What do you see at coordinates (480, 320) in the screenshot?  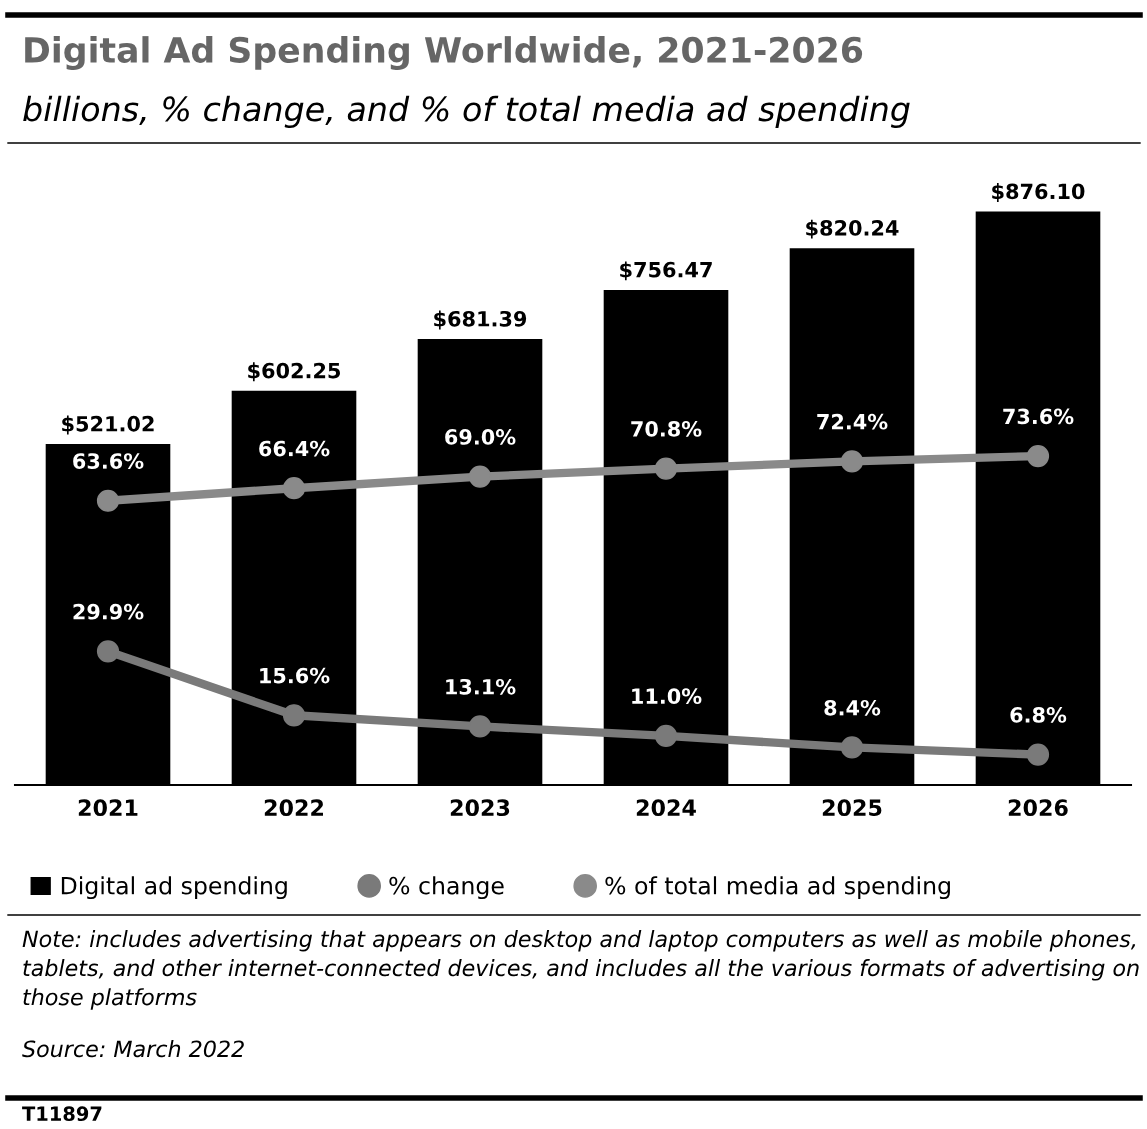 I see `data-label: $681.39` at bounding box center [480, 320].